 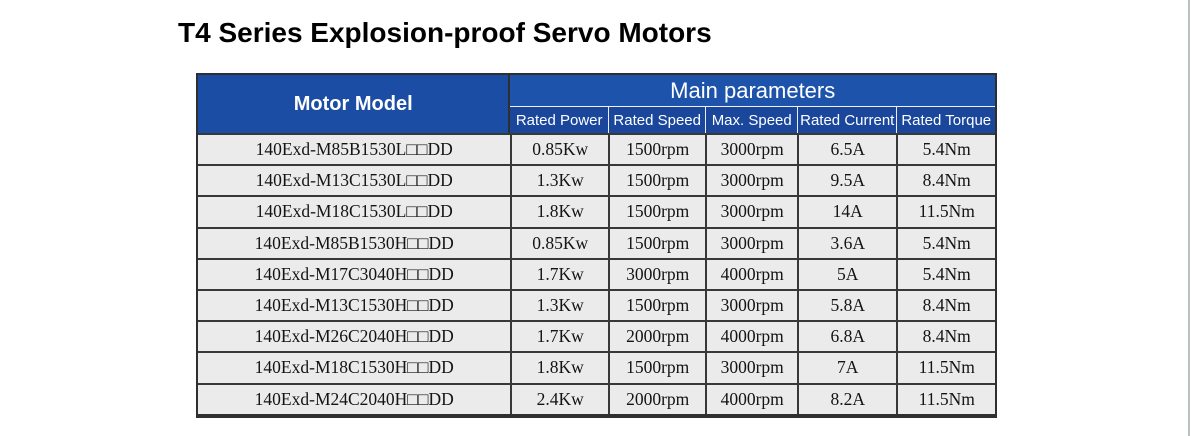 I want to click on header-rated-current: Rated Current, so click(x=846, y=120).